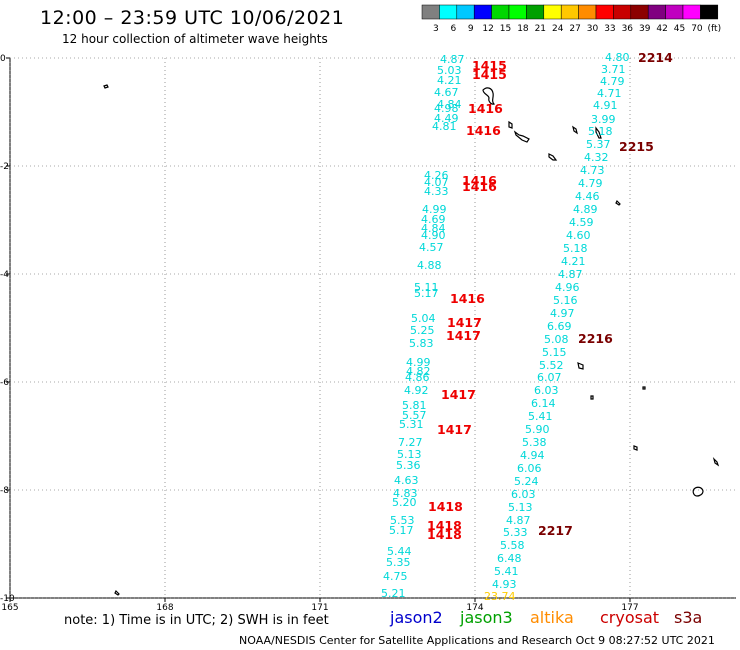 Image resolution: width=740 pixels, height=650 pixels. Describe the element at coordinates (500, 596) in the screenshot. I see `wave-height-value-high: 23.74` at that location.